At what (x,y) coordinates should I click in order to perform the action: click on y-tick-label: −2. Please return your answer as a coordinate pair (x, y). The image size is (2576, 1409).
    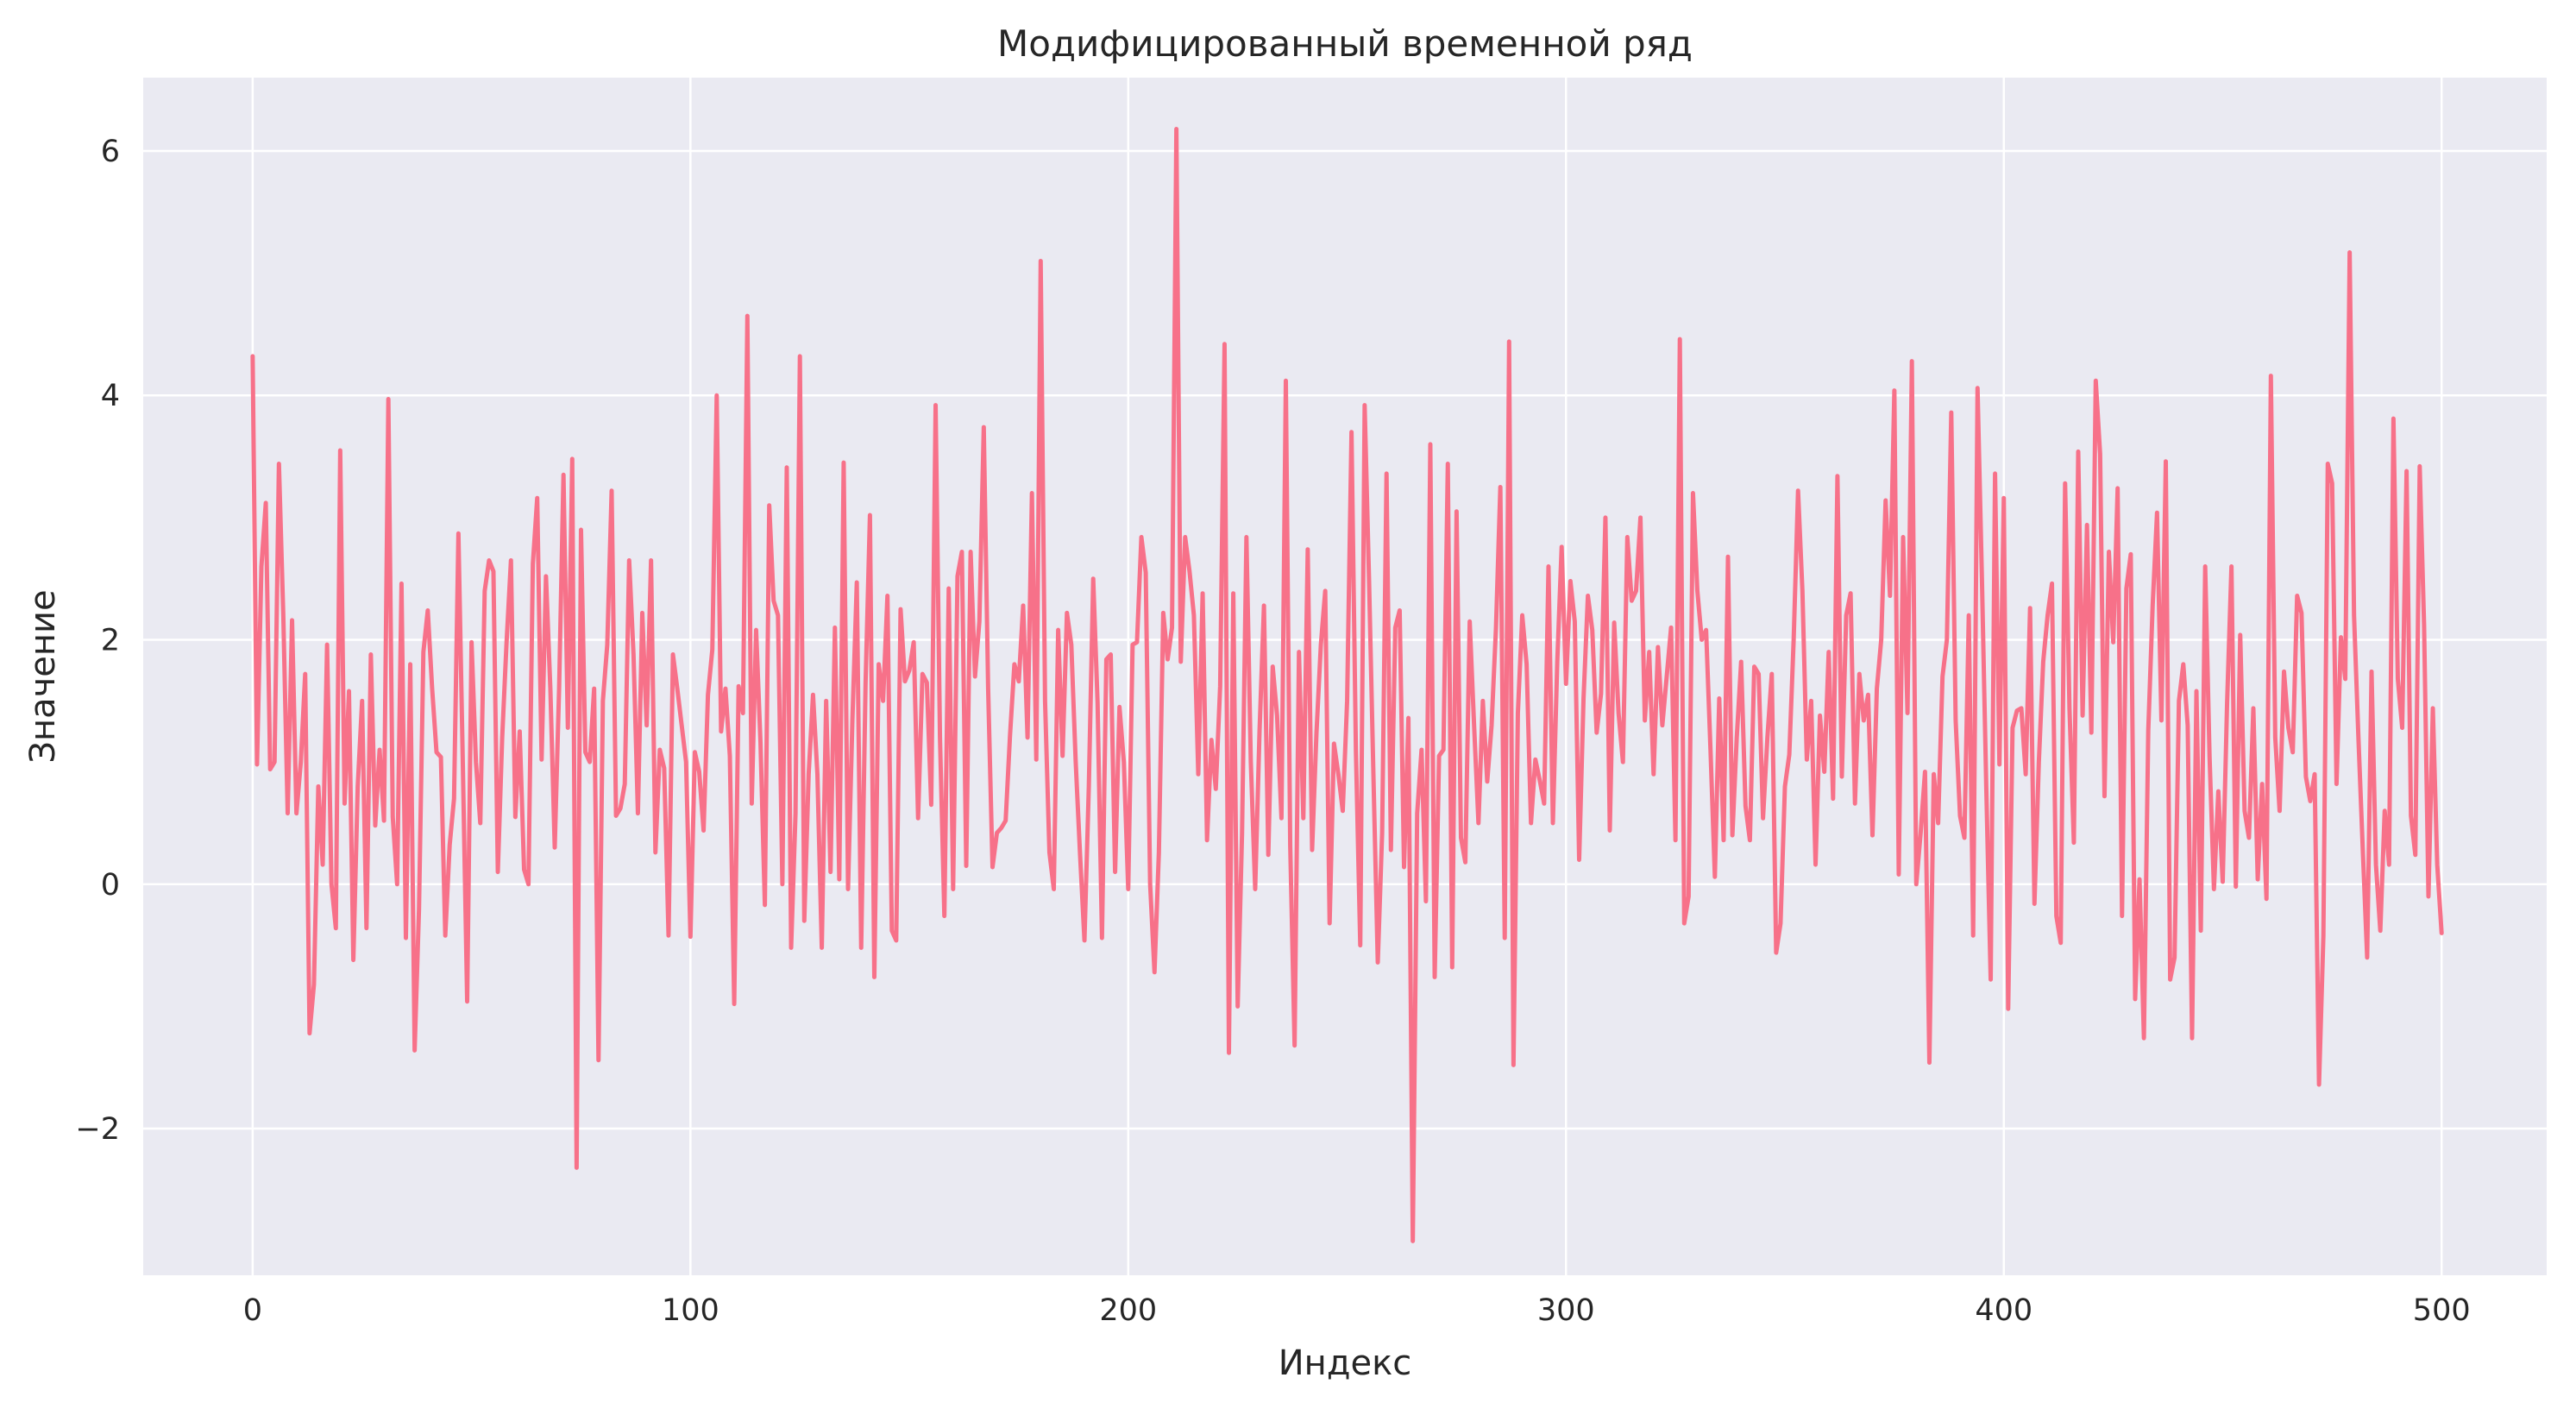
    Looking at the image, I should click on (97, 1129).